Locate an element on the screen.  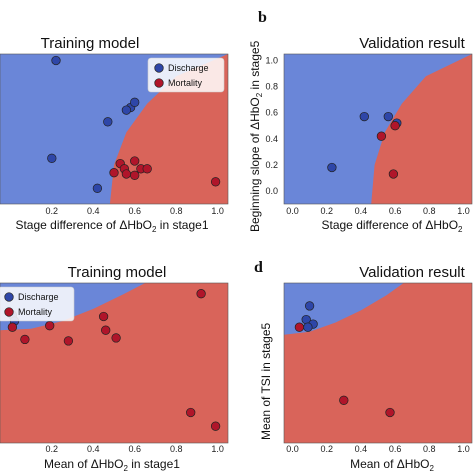
panel-d-plot is located at coordinates (378, 363).